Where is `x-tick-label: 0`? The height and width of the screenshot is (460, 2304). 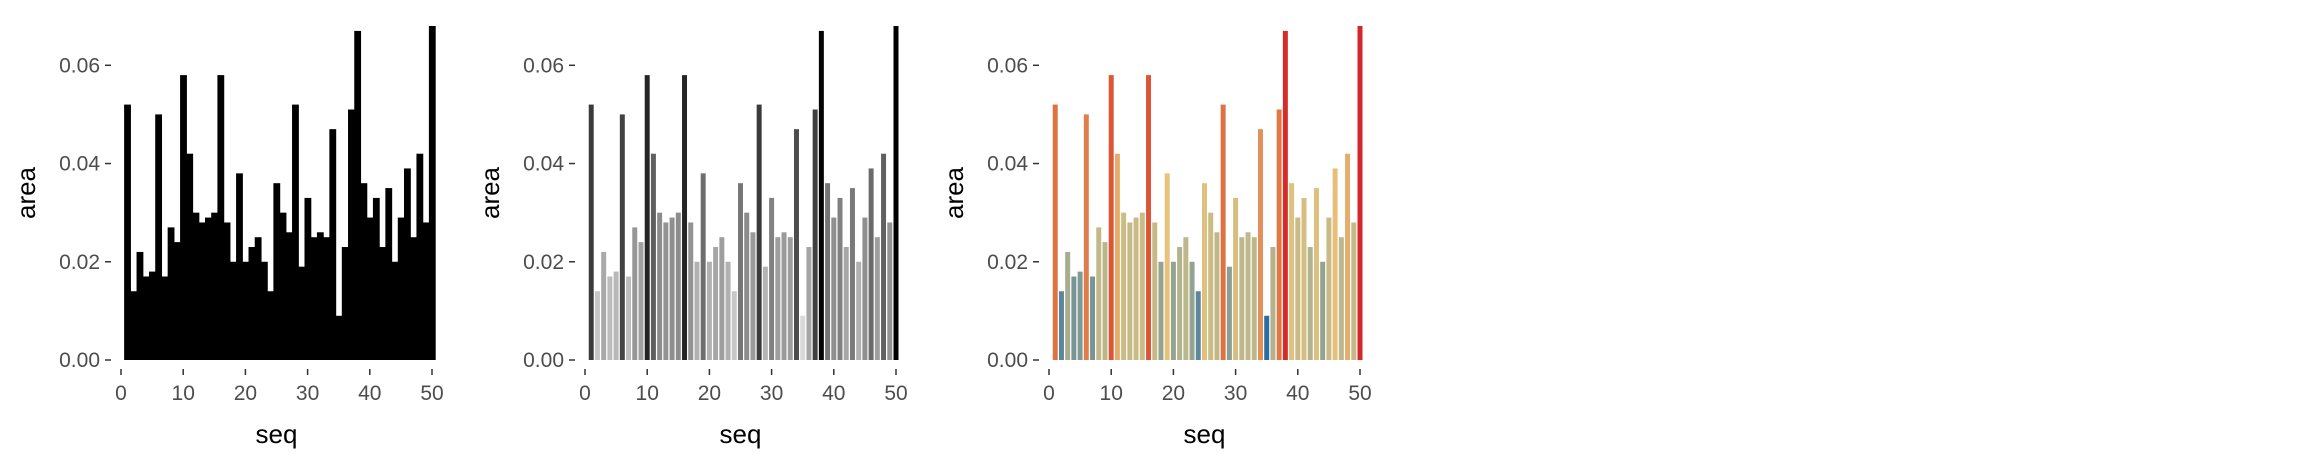
x-tick-label: 0 is located at coordinates (121, 393).